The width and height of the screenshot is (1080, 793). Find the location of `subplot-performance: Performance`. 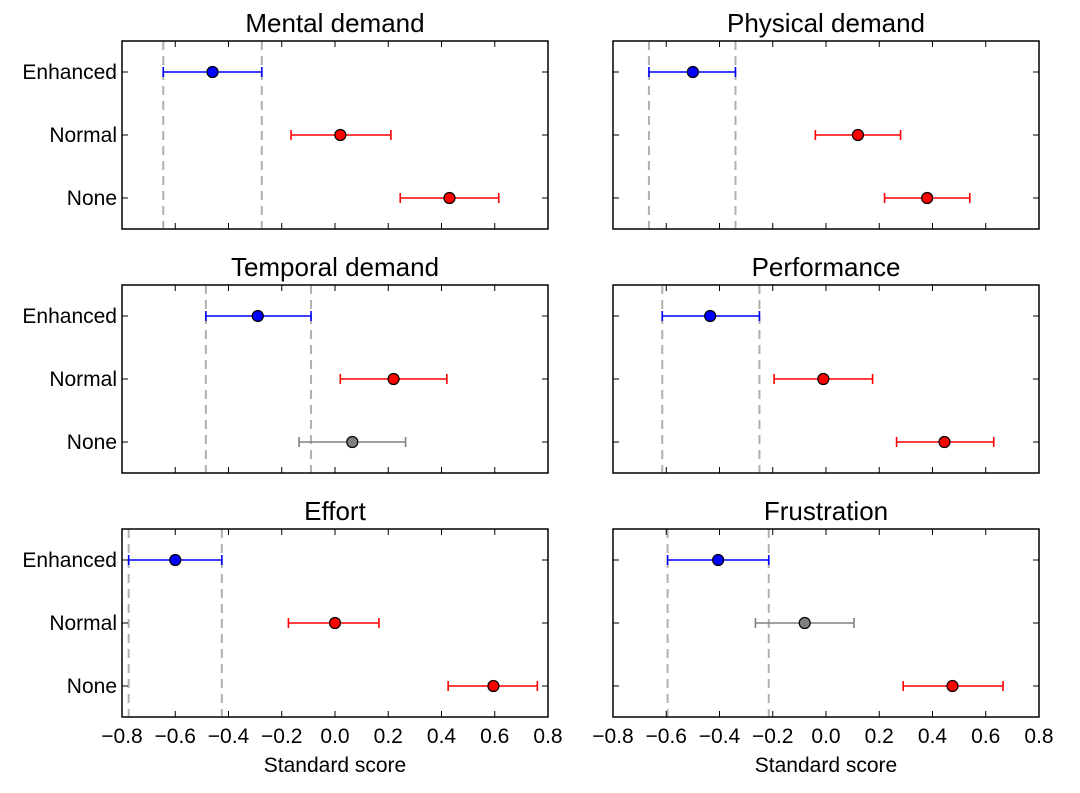

subplot-performance: Performance is located at coordinates (826, 363).